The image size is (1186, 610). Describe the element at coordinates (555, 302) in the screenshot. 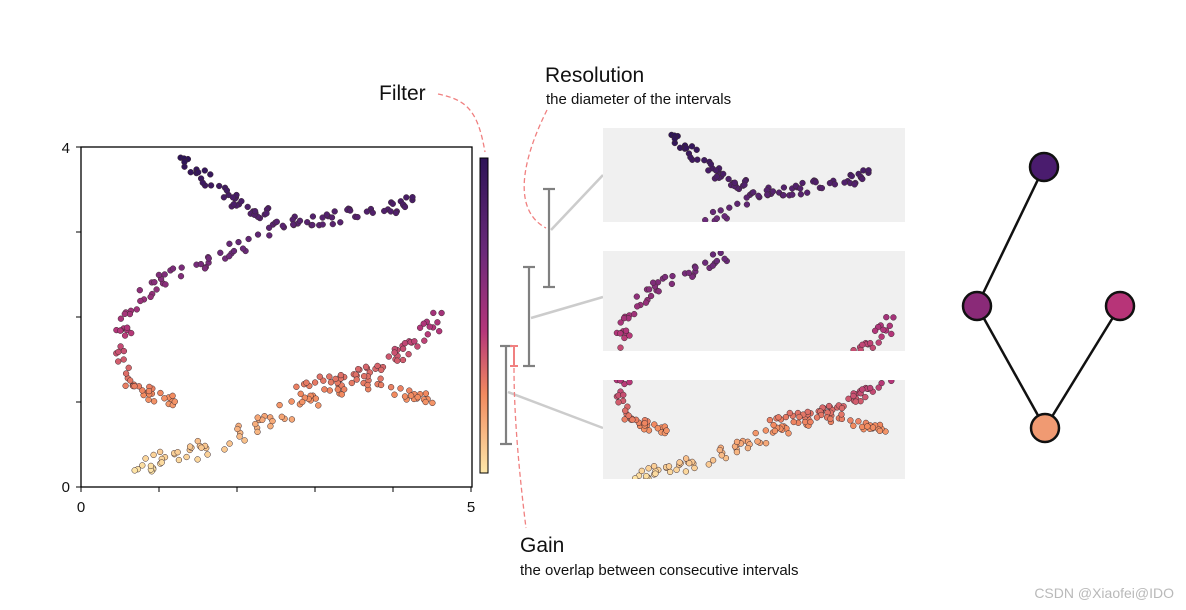

I see `panel-connectors` at that location.